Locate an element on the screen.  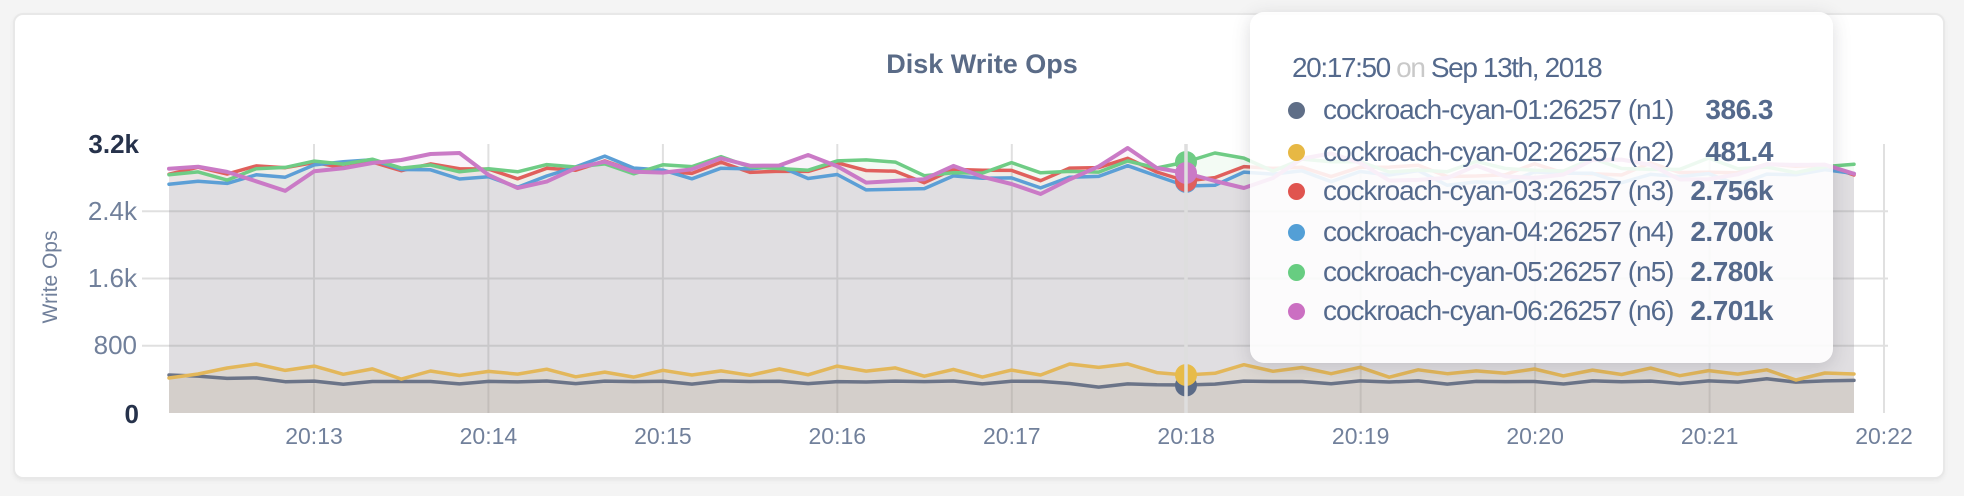
svg-text: 20:15 is located at coordinates (663, 436).